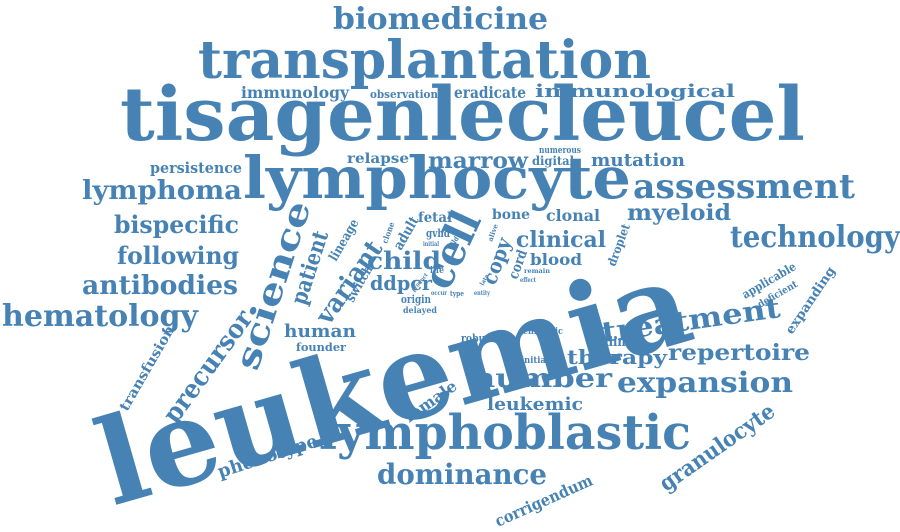 This screenshot has height=532, width=900. What do you see at coordinates (478, 338) in the screenshot?
I see `word-robust: robust` at bounding box center [478, 338].